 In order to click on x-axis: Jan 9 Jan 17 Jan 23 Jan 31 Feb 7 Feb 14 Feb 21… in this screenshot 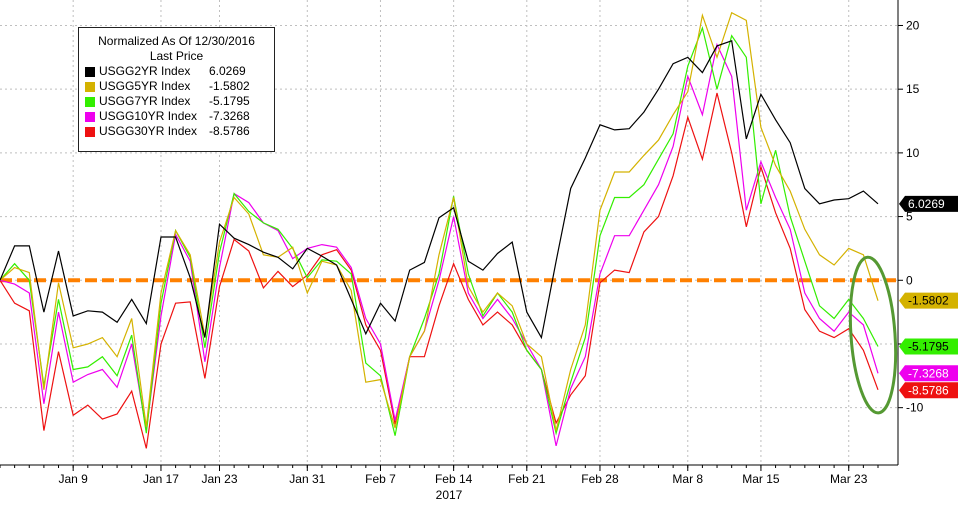, I will do `click(449, 483)`.